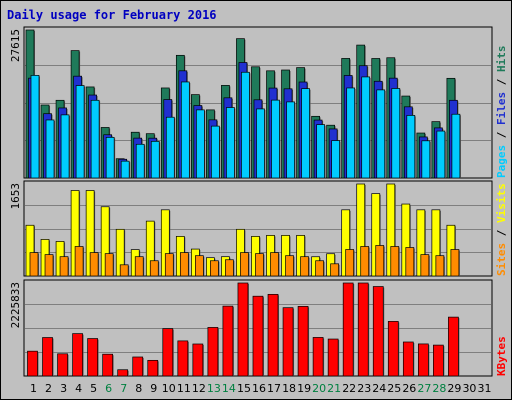 The image size is (512, 400). What do you see at coordinates (501, 108) in the screenshot?
I see `legend-label: Files` at bounding box center [501, 108].